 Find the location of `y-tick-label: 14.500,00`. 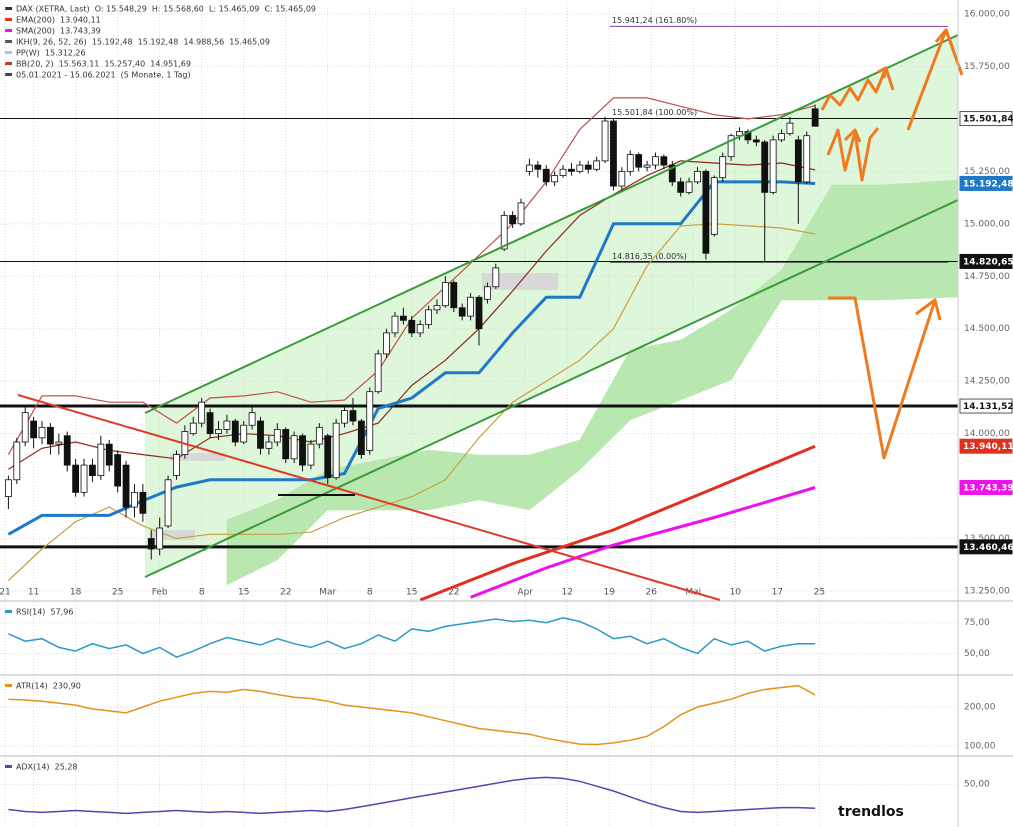

y-tick-label: 14.500,00 is located at coordinates (987, 329).